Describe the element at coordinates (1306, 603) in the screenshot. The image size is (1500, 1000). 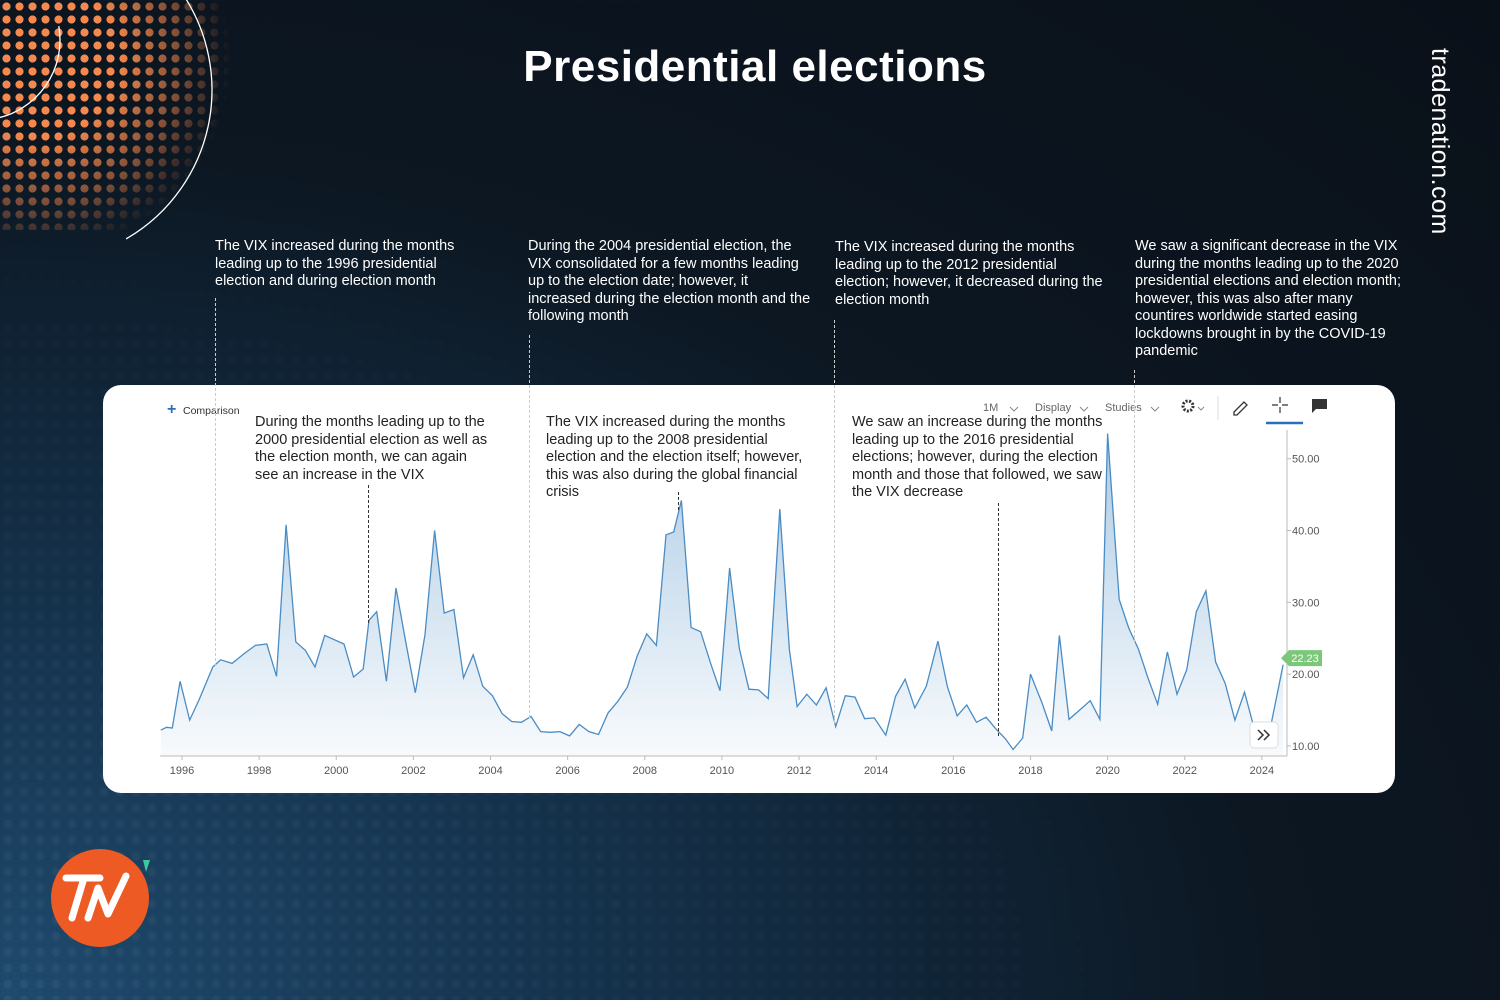
I see `y-tick-label: 30.00` at that location.